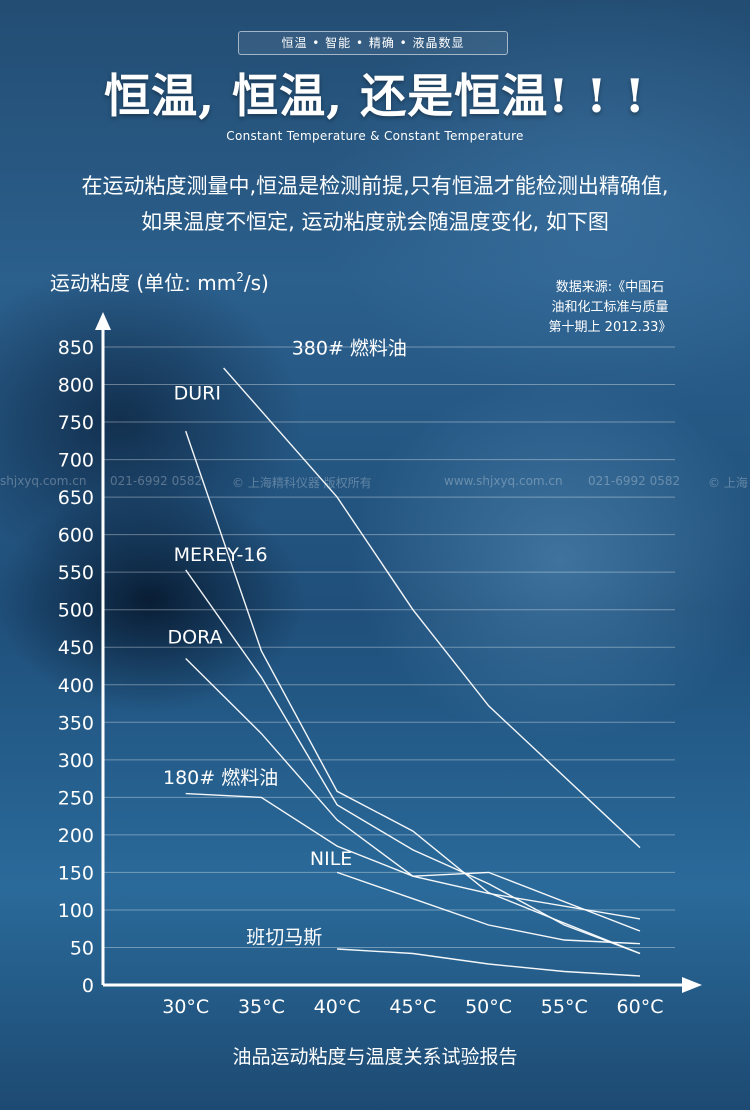 This screenshot has height=1110, width=750. I want to click on y-tick-label: 150, so click(76, 873).